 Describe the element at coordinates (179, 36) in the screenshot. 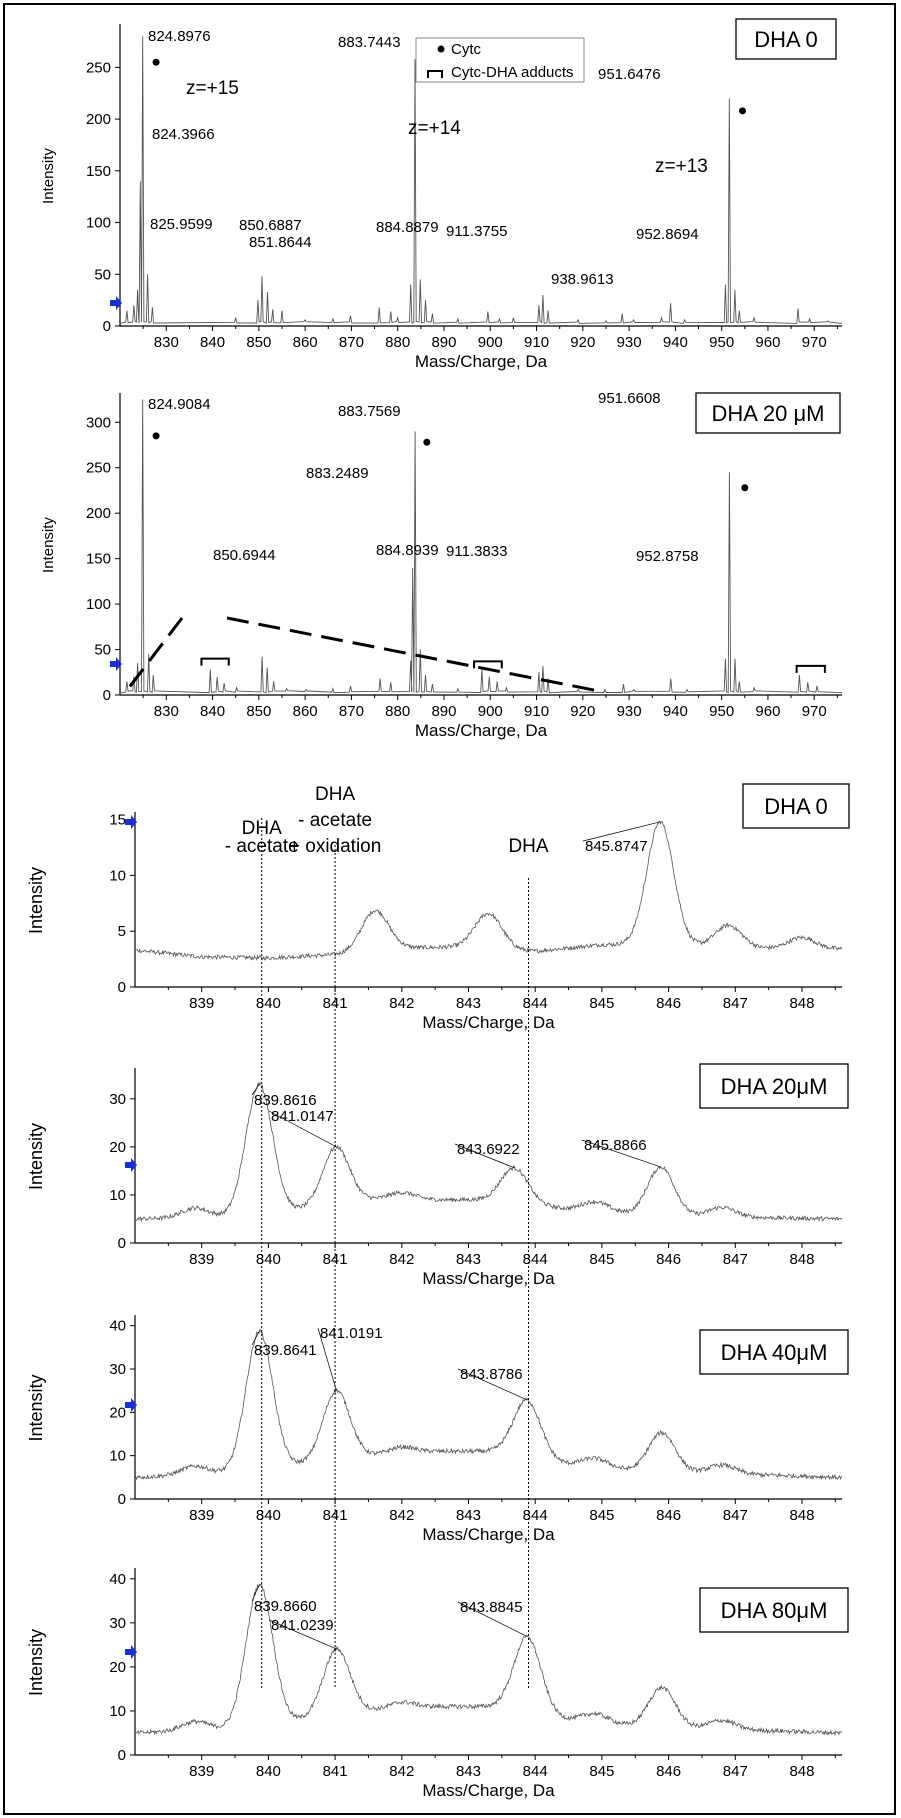

I see `peak-label: 824.8976` at that location.